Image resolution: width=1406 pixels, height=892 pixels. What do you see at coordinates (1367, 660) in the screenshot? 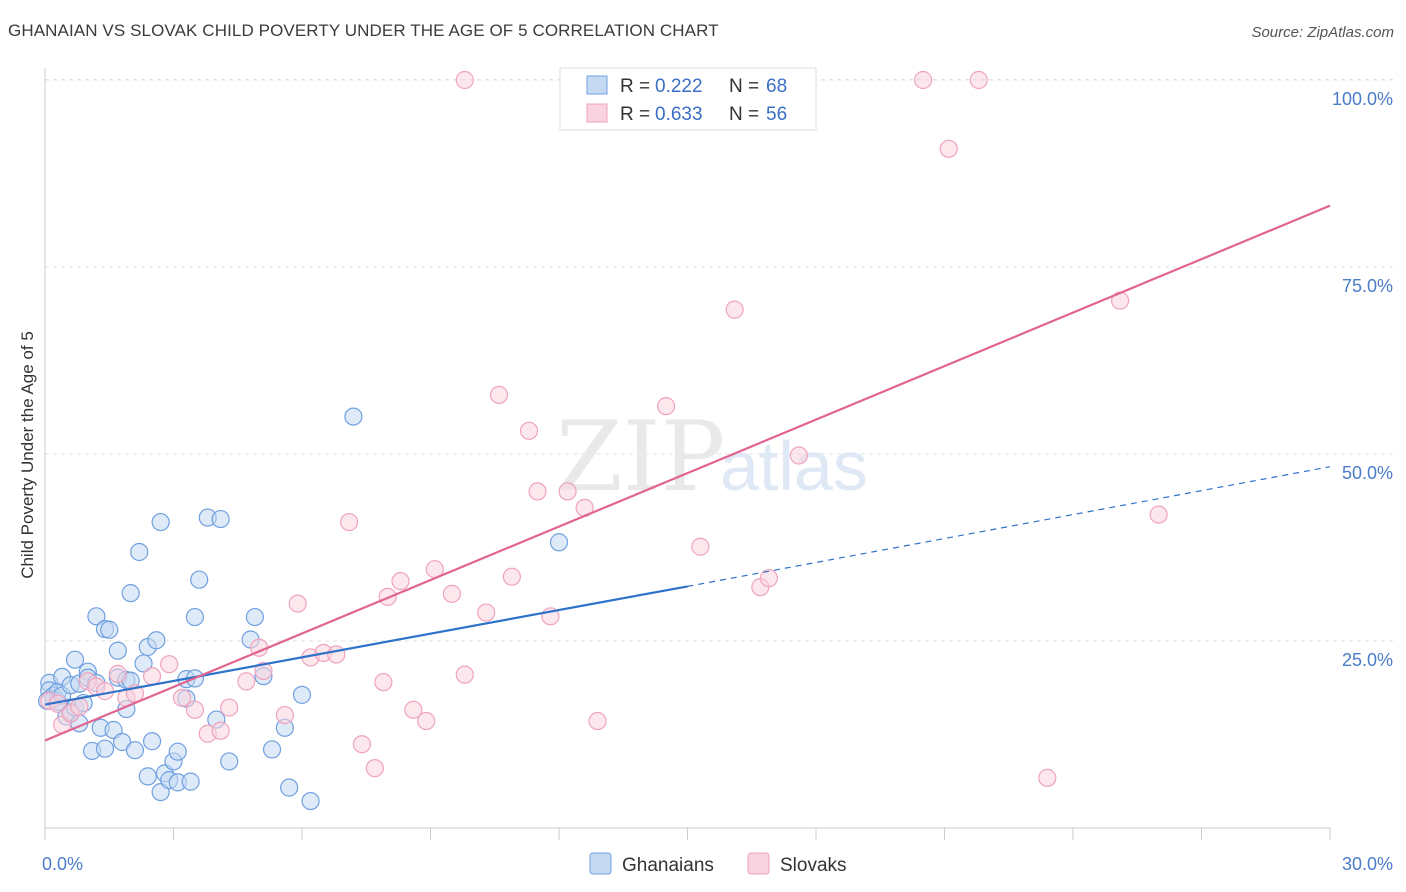
I see `y-tick-label-0: 25.0%` at bounding box center [1367, 660].